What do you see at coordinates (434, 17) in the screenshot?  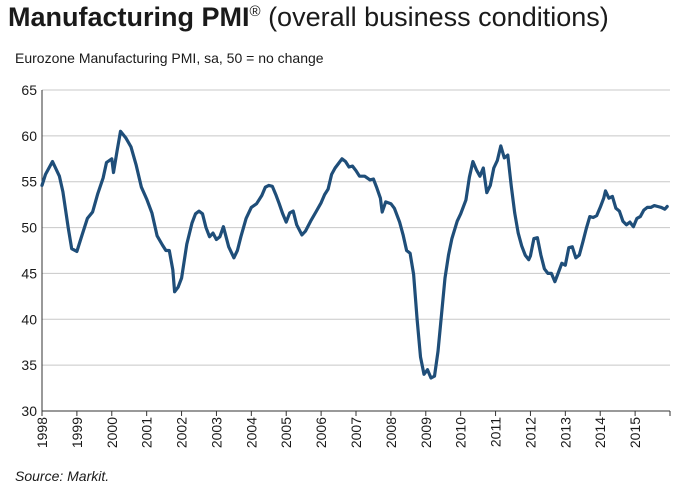 I see `chart-title-rest: (overall business conditions)` at bounding box center [434, 17].